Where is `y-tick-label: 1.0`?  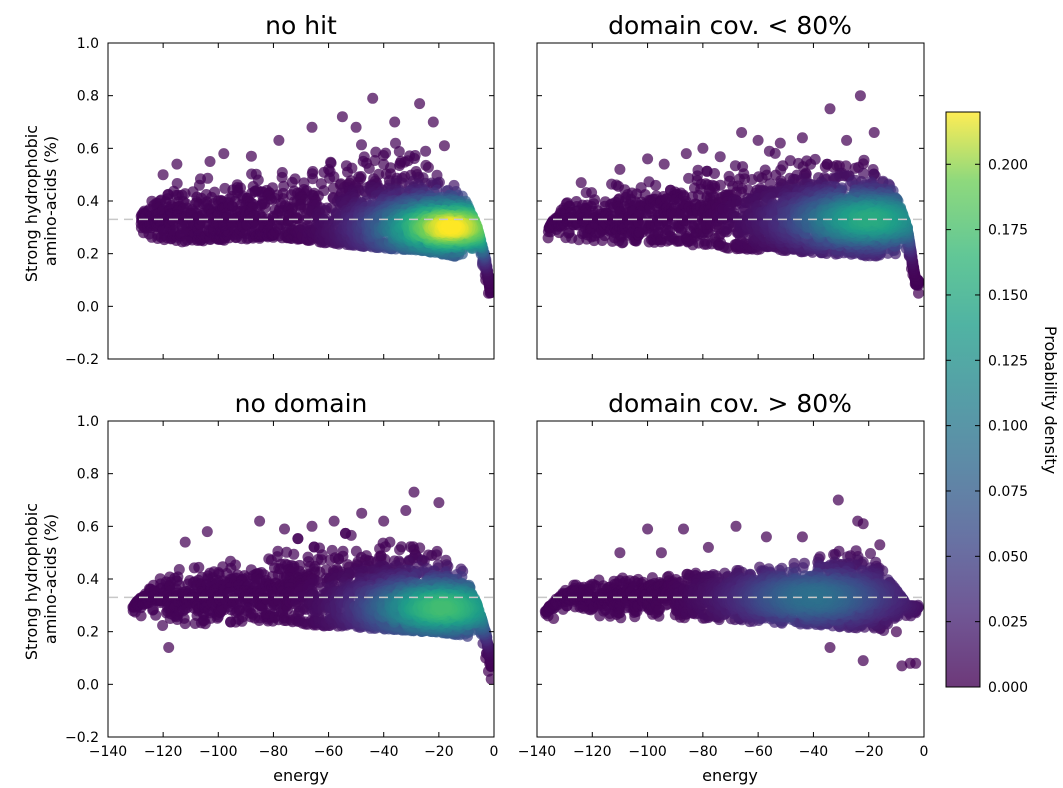 y-tick-label: 1.0 is located at coordinates (88, 44).